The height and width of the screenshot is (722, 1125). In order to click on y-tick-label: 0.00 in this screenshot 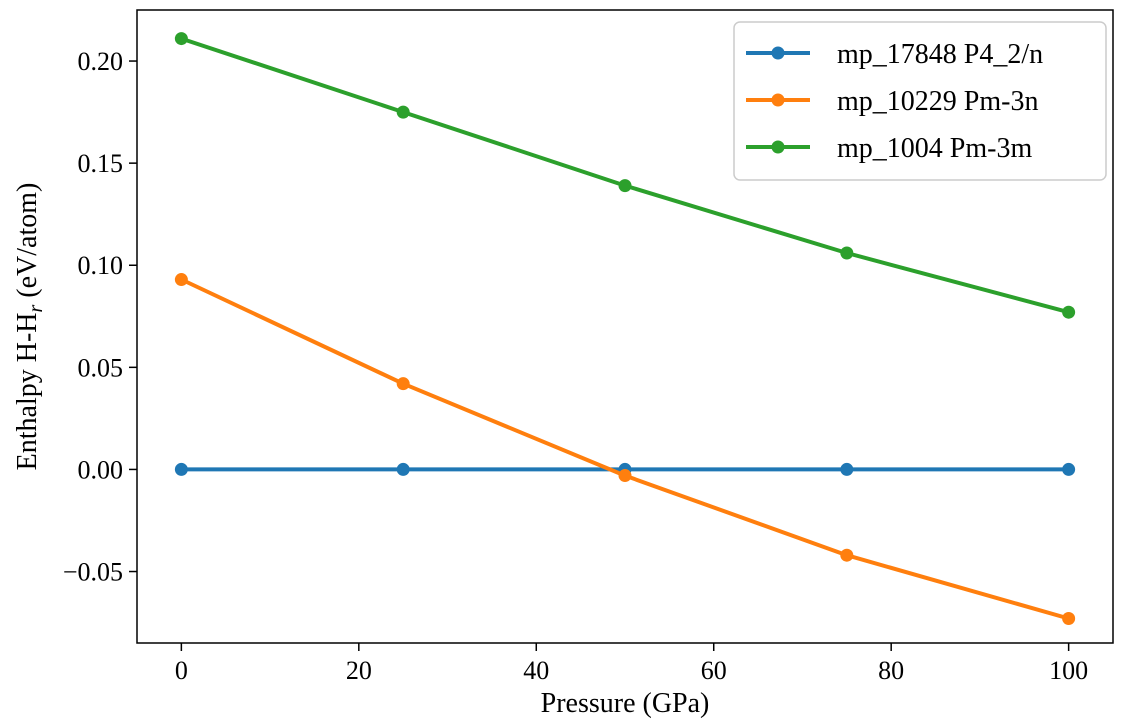, I will do `click(101, 469)`.